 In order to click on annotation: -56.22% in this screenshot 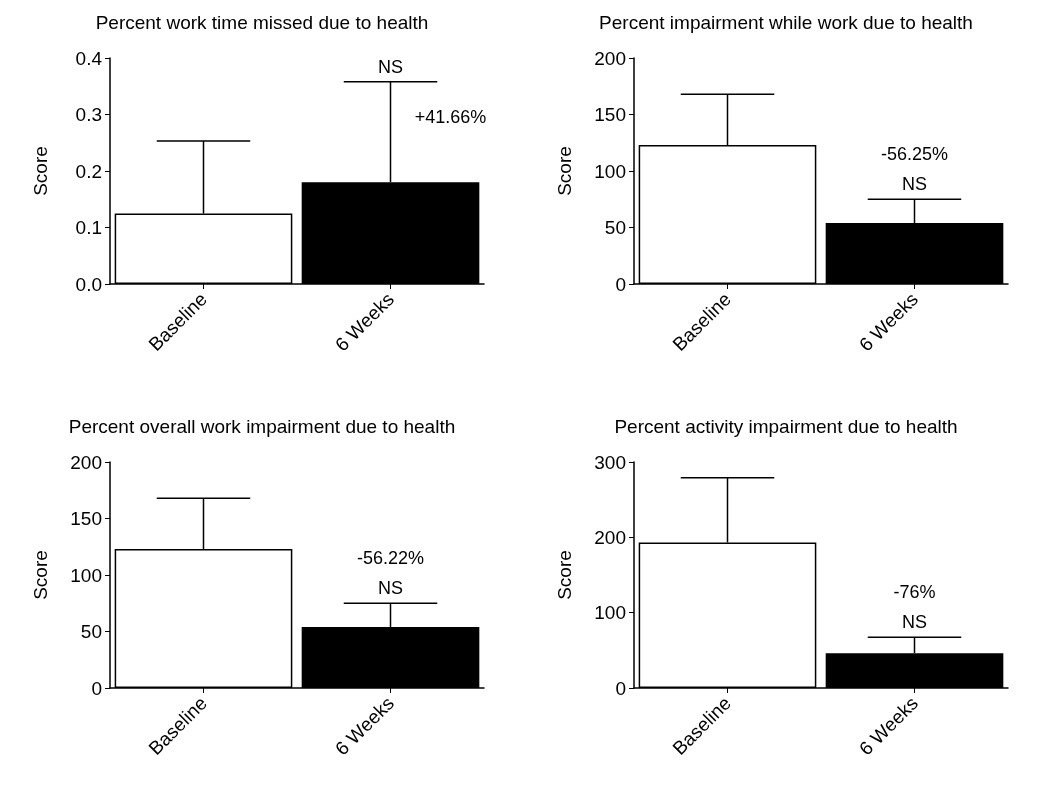, I will do `click(390, 558)`.